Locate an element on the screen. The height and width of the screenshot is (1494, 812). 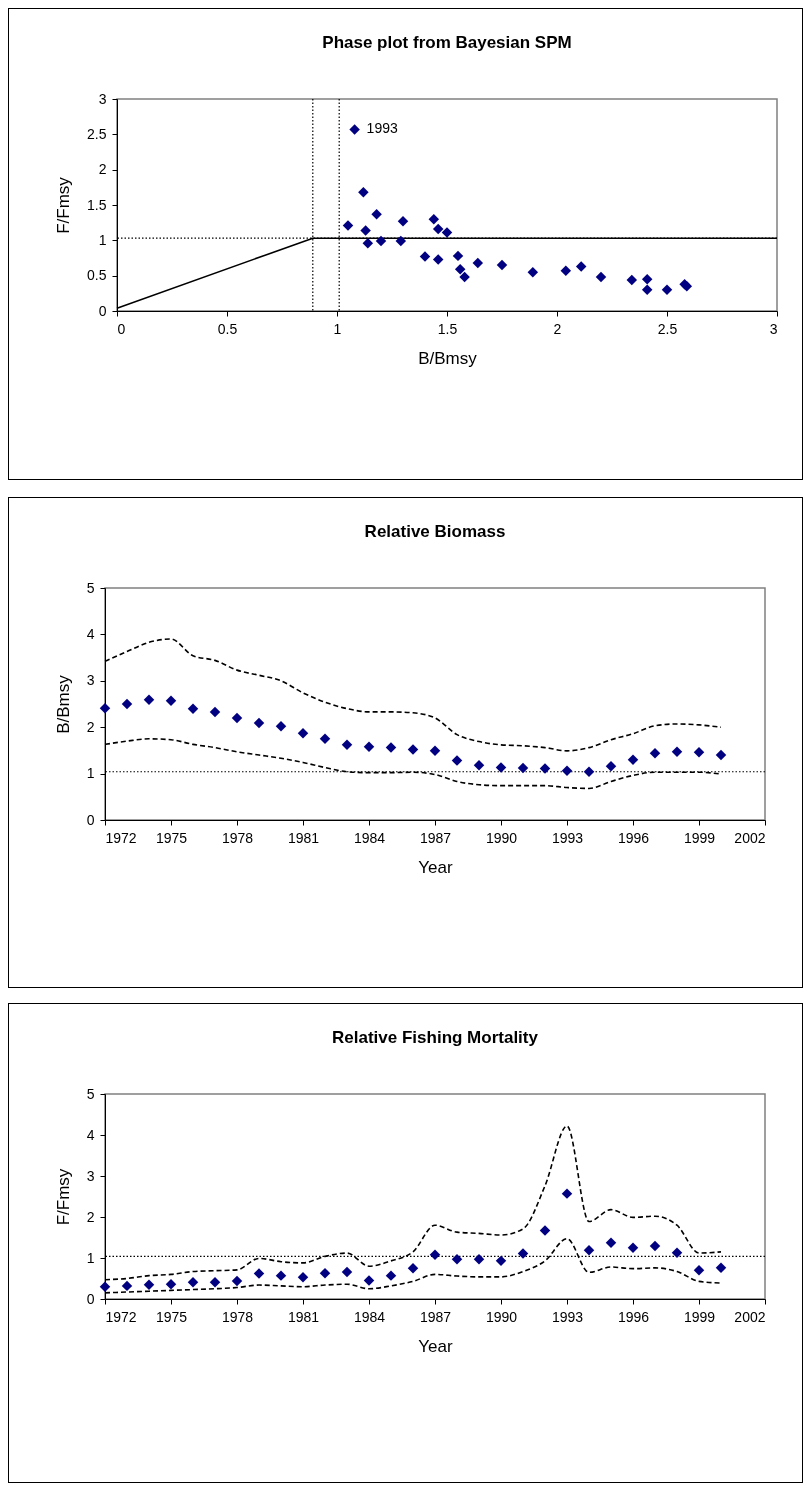
x-axis-title: B/Bmsy is located at coordinates (448, 358).